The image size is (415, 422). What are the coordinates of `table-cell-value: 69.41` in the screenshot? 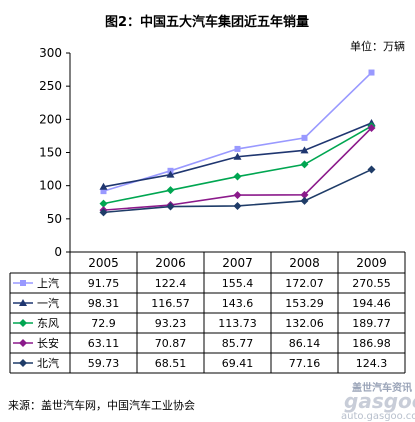 It's located at (238, 363).